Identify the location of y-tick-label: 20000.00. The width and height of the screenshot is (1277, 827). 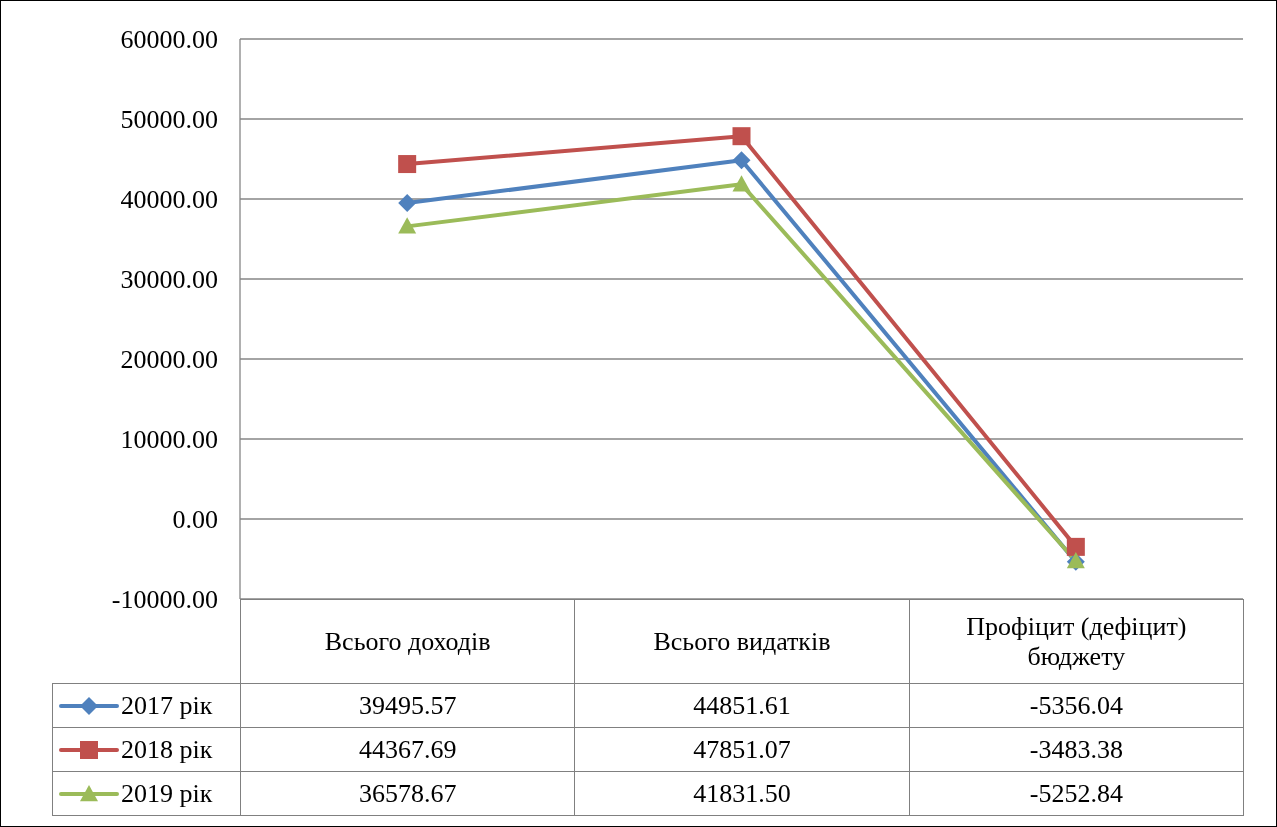
(169, 360).